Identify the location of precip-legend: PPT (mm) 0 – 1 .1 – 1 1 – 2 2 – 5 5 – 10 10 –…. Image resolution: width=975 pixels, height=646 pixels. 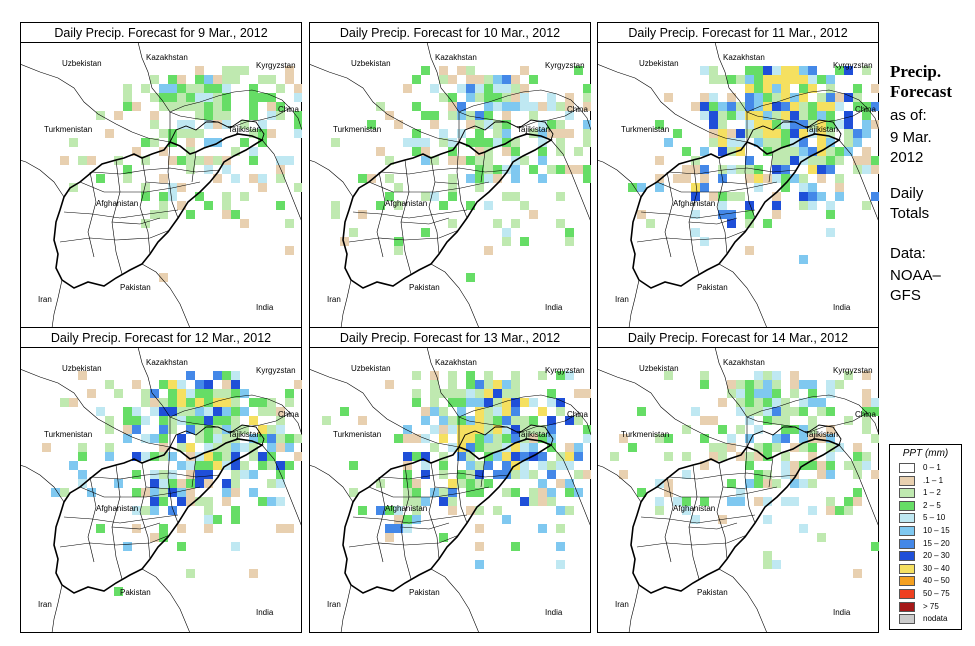
(925, 537).